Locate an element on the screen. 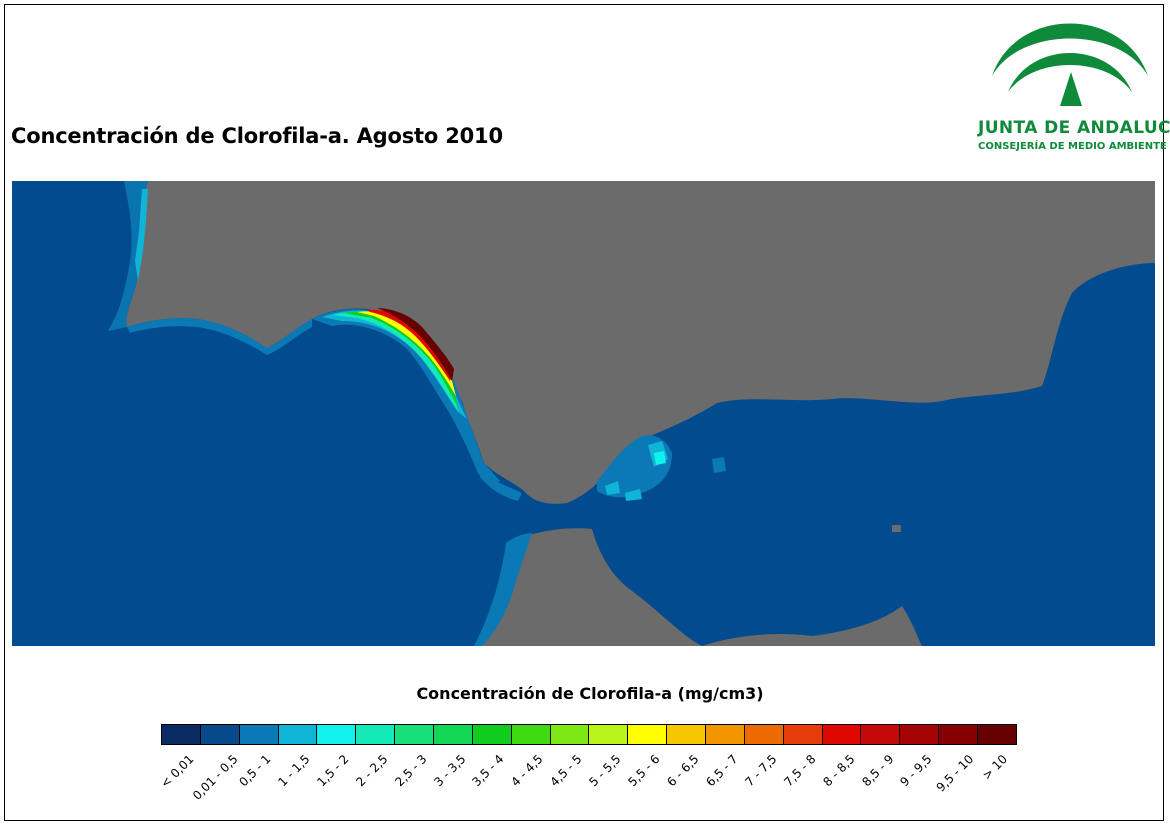 The height and width of the screenshot is (827, 1170). algarve-coast-band is located at coordinates (219, 336).